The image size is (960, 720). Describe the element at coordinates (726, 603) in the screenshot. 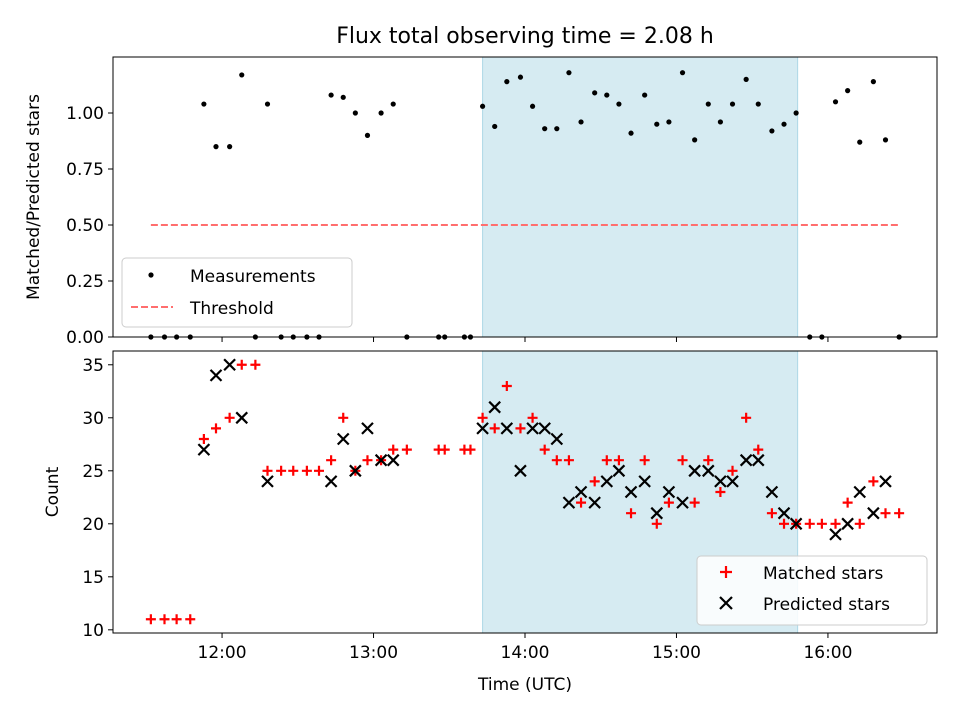

I see `legend-predicted-marker` at that location.